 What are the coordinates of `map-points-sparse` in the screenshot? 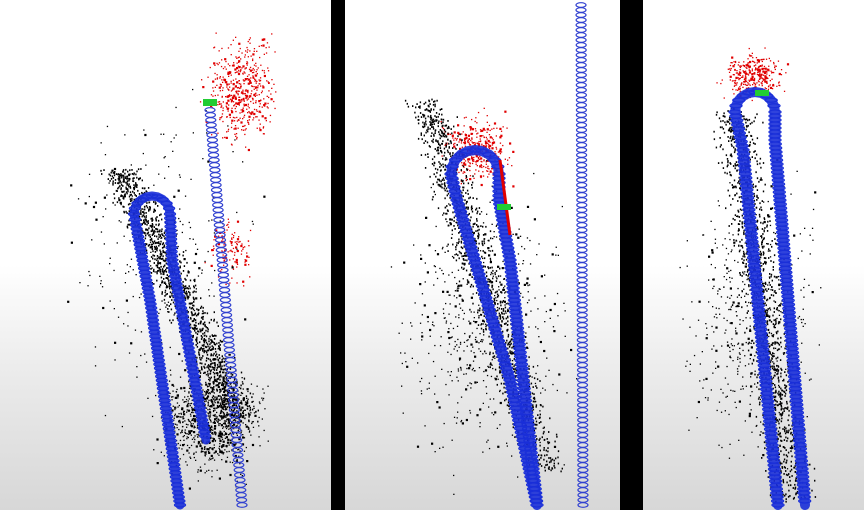 It's located at (484, 327).